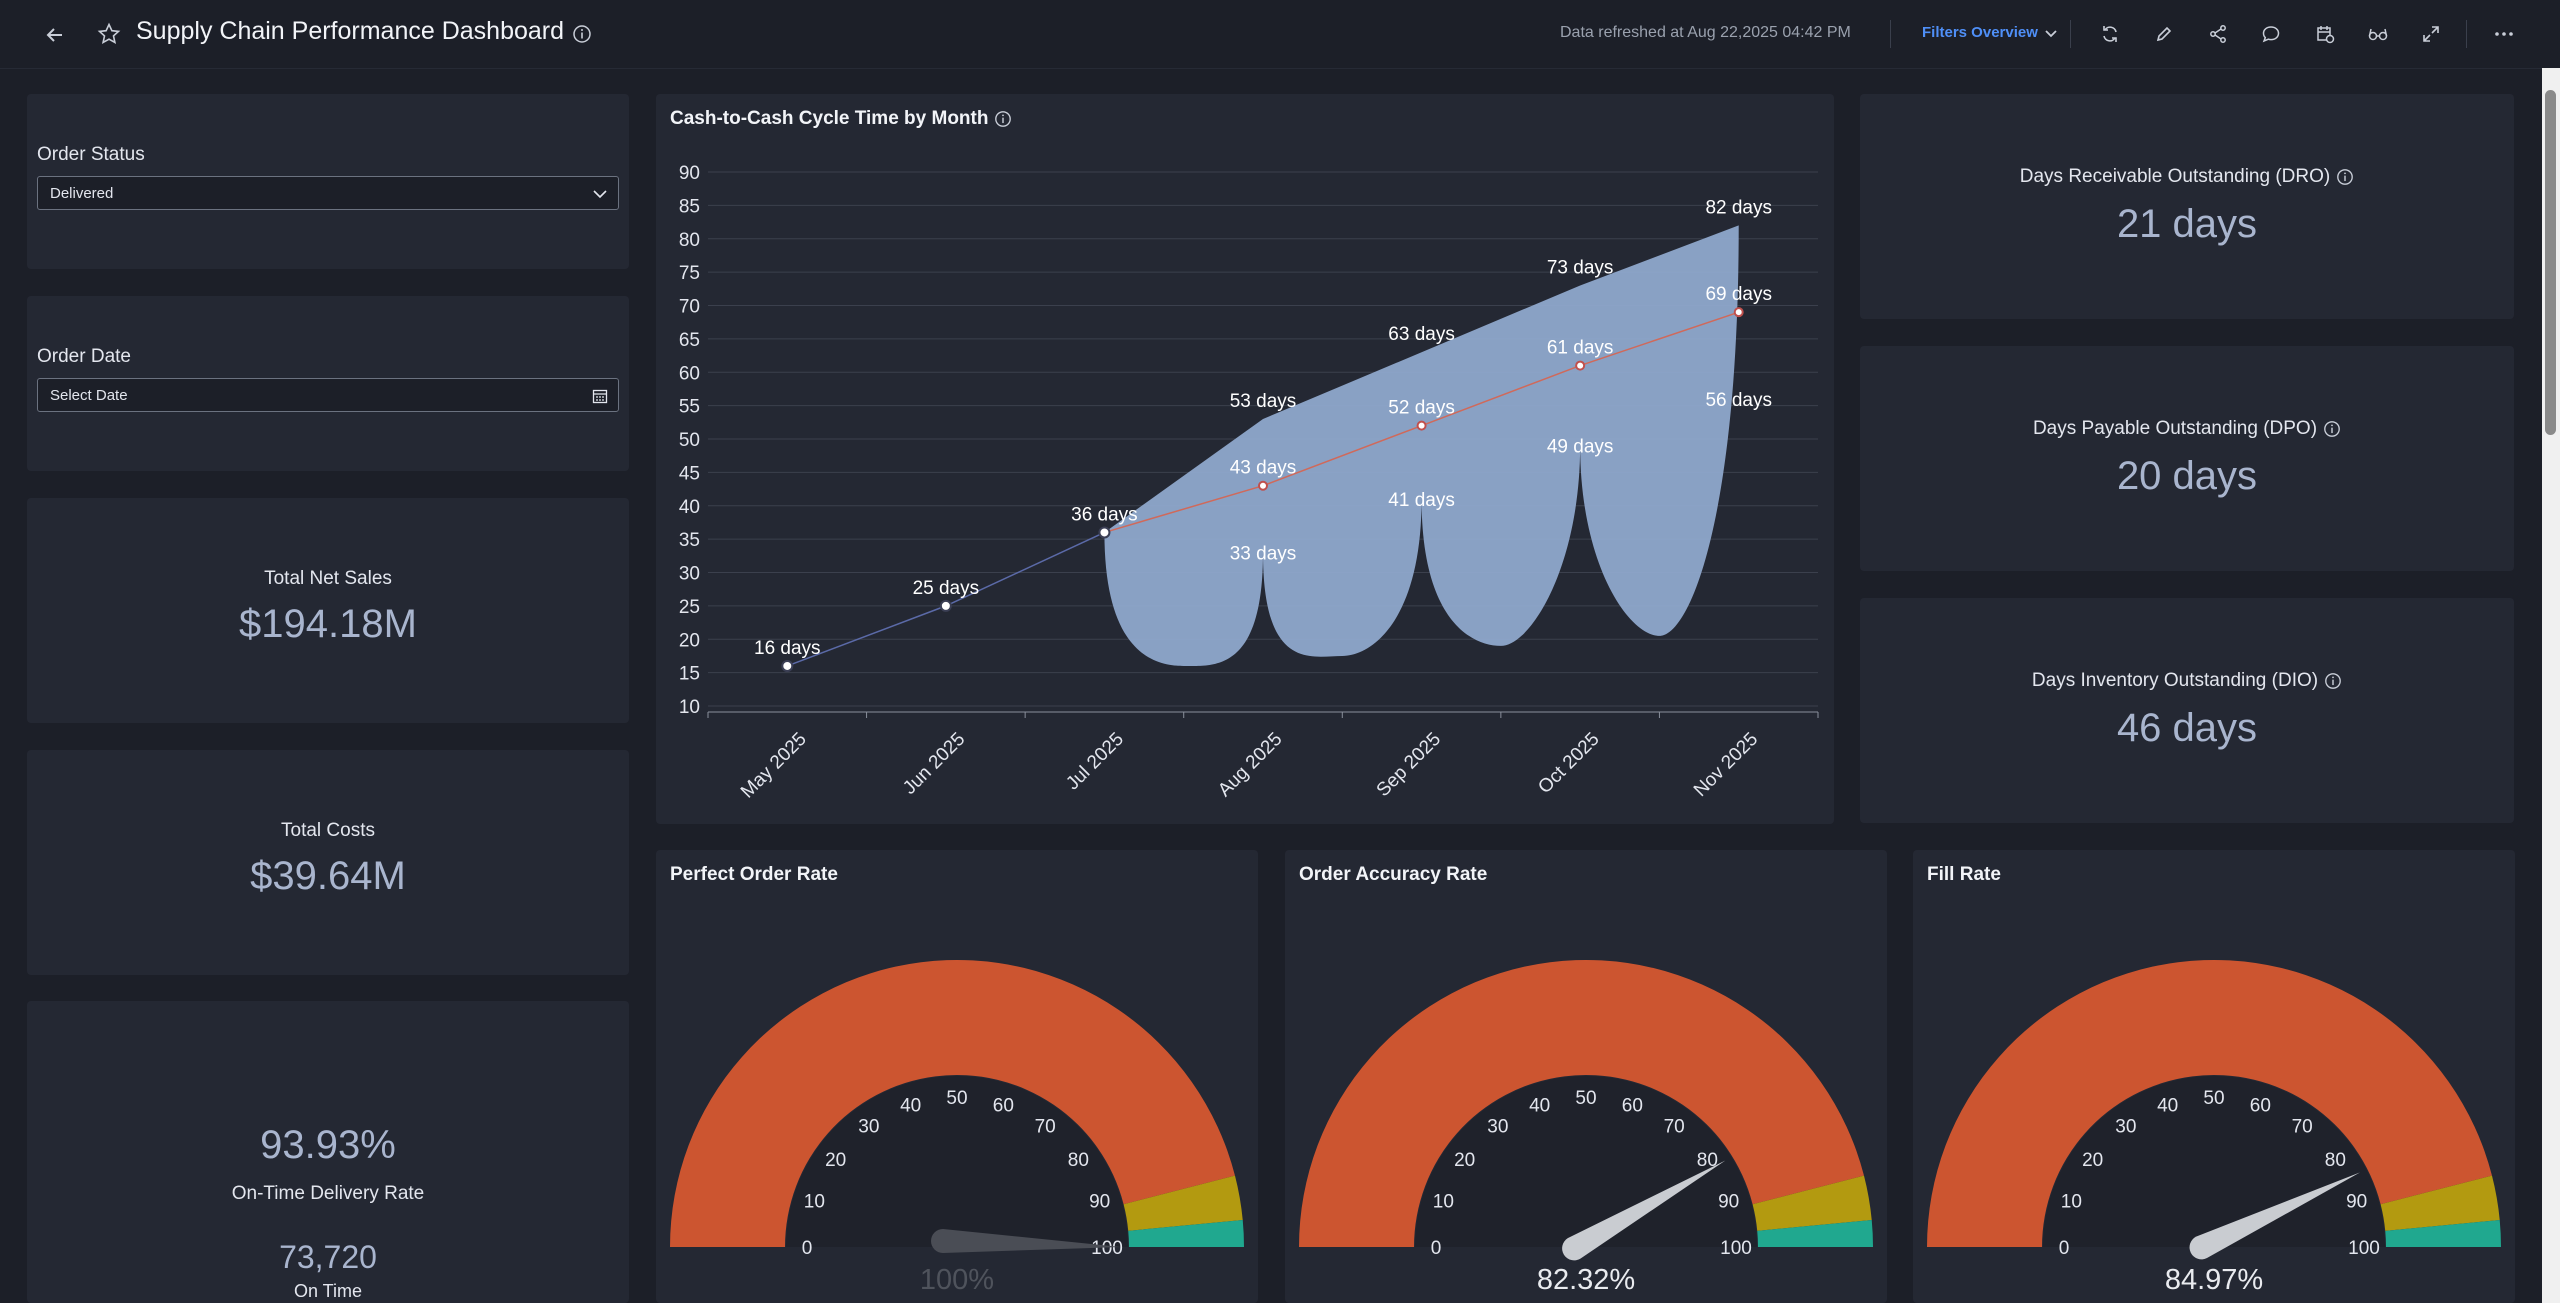 Image resolution: width=2560 pixels, height=1303 pixels. Describe the element at coordinates (1632, 1105) in the screenshot. I see `gauge-tick-label: 60` at that location.